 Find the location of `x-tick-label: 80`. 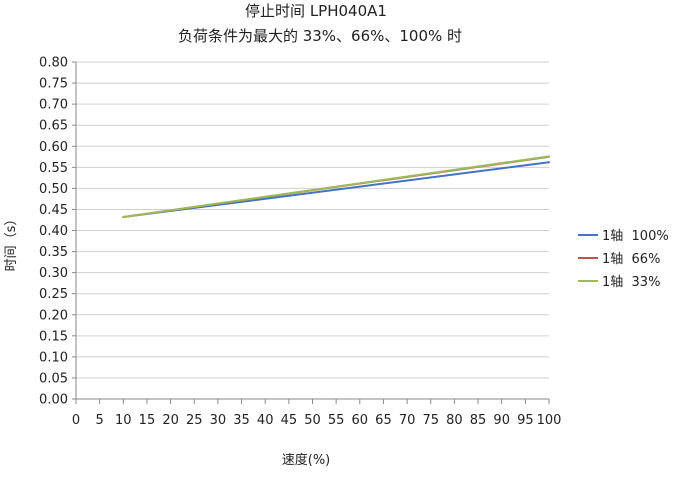

x-tick-label: 80 is located at coordinates (454, 420).